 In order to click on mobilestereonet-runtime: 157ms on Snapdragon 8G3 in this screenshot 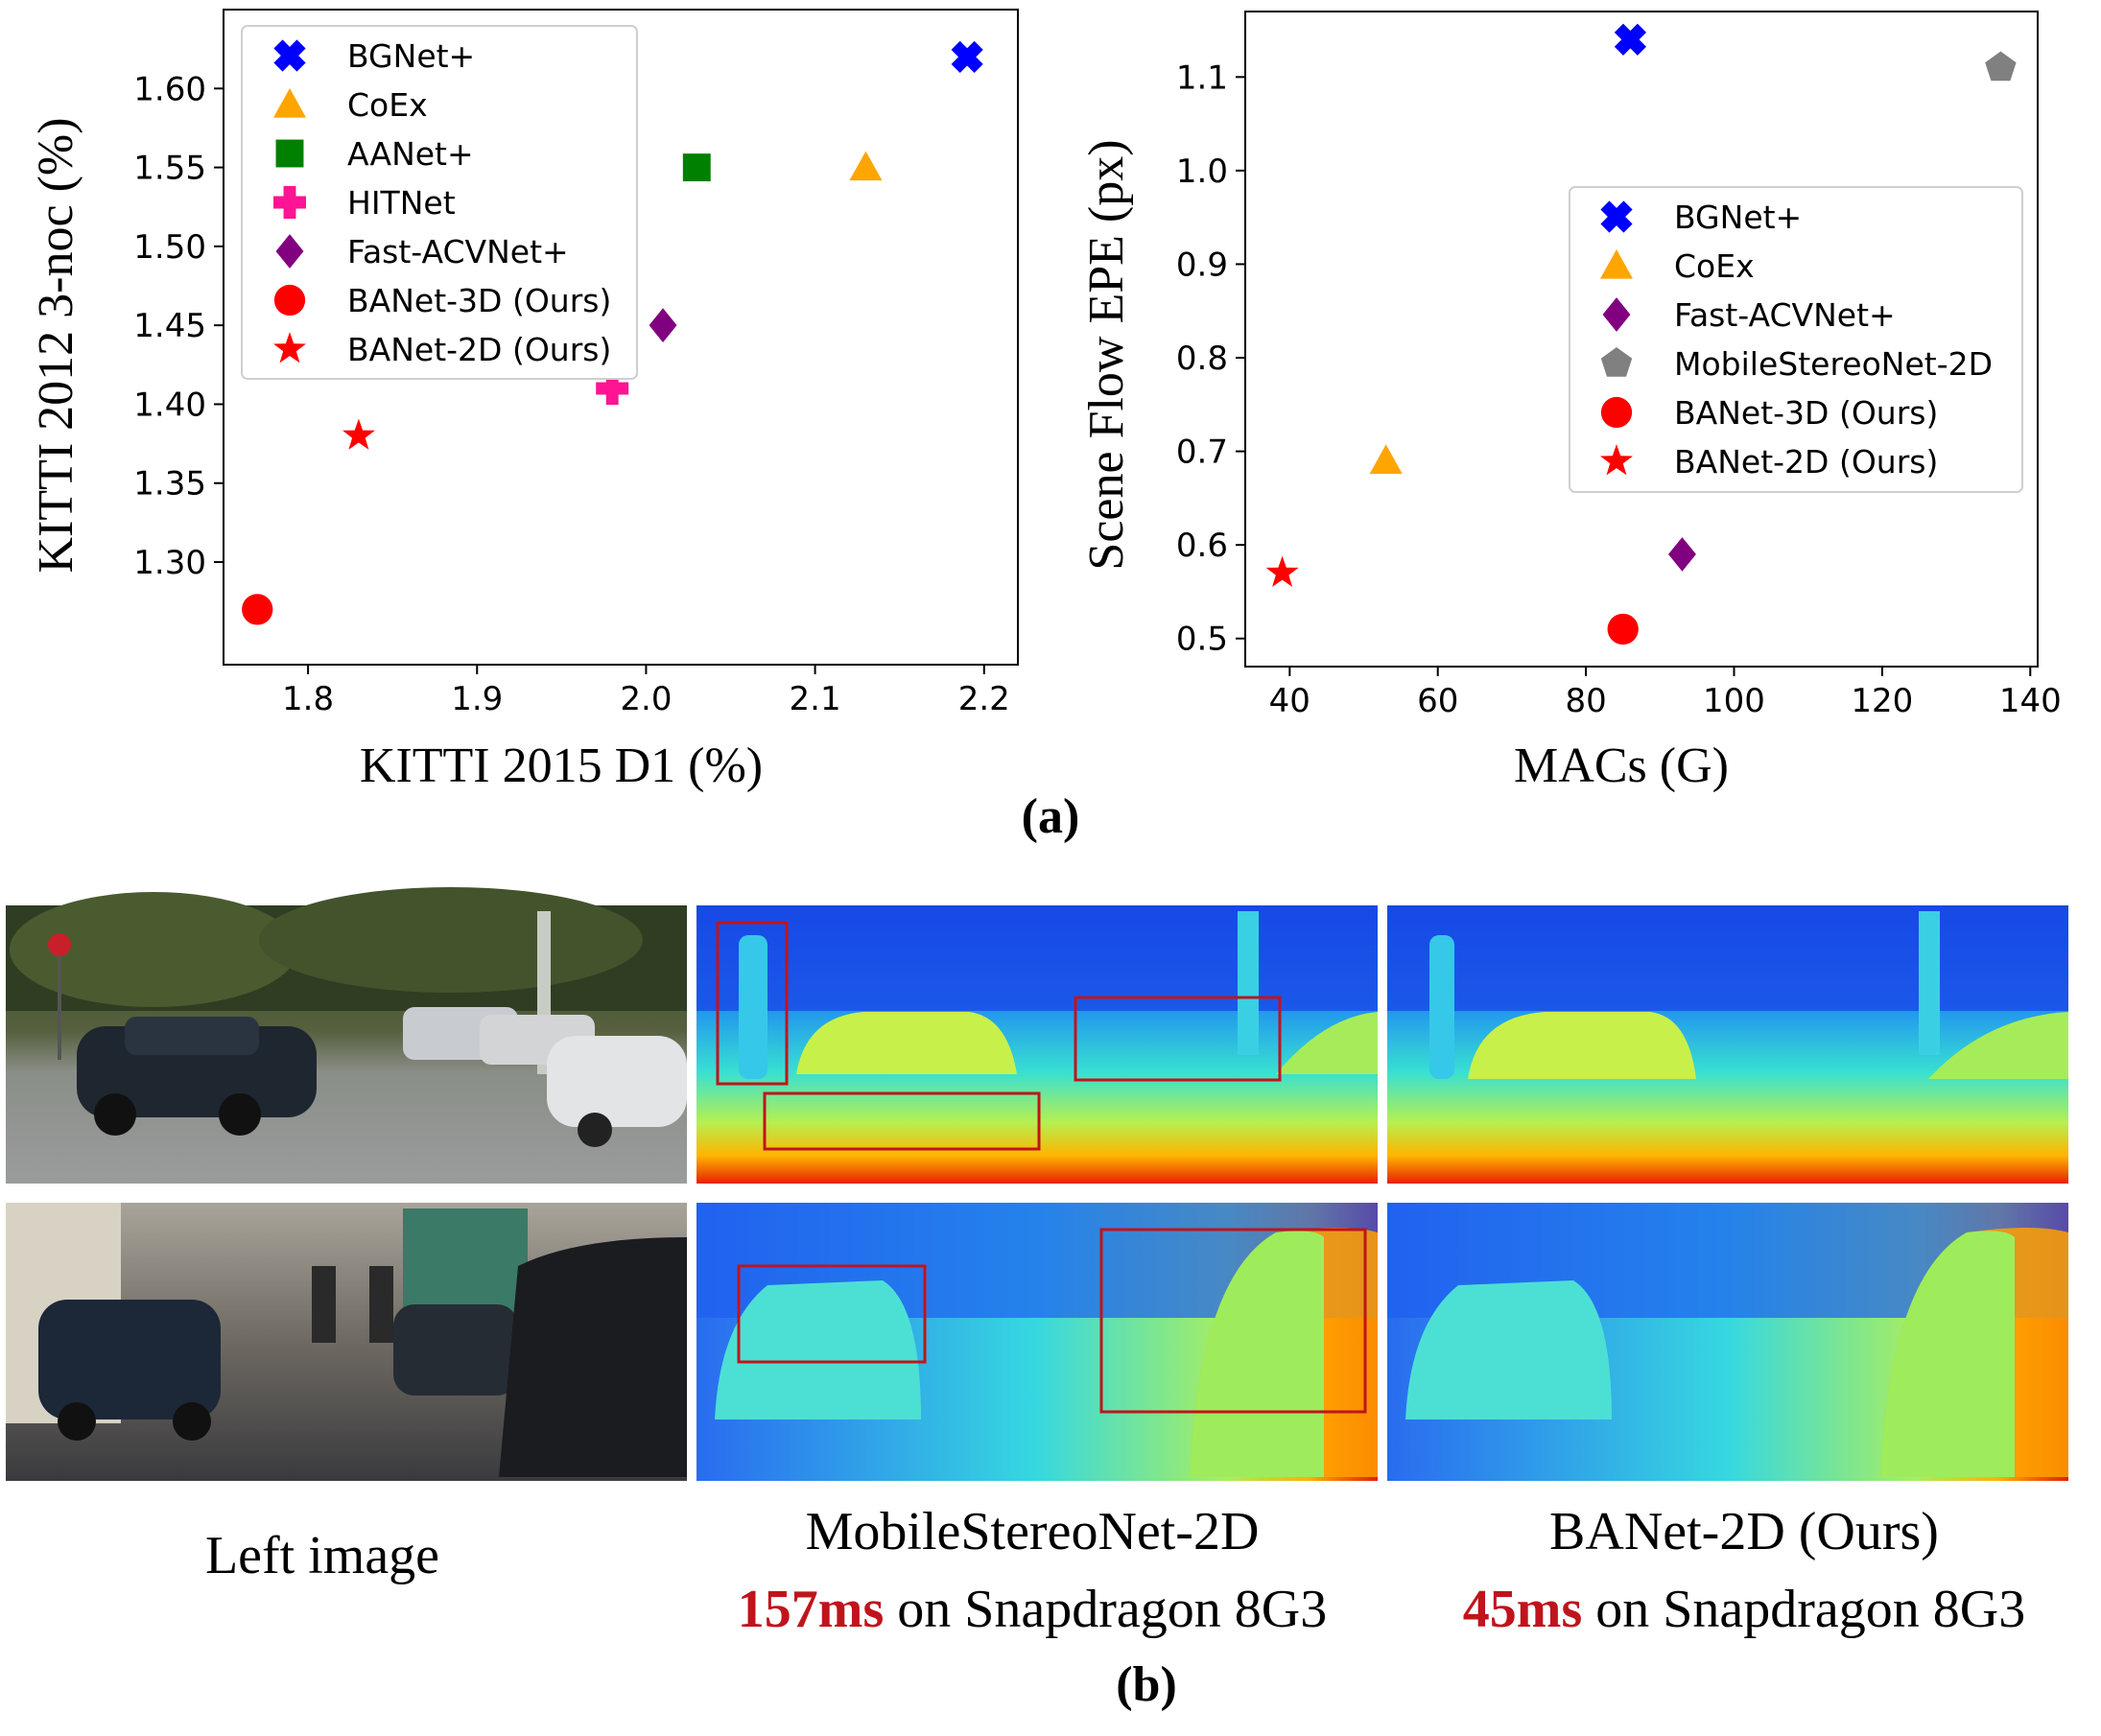, I will do `click(1032, 1609)`.